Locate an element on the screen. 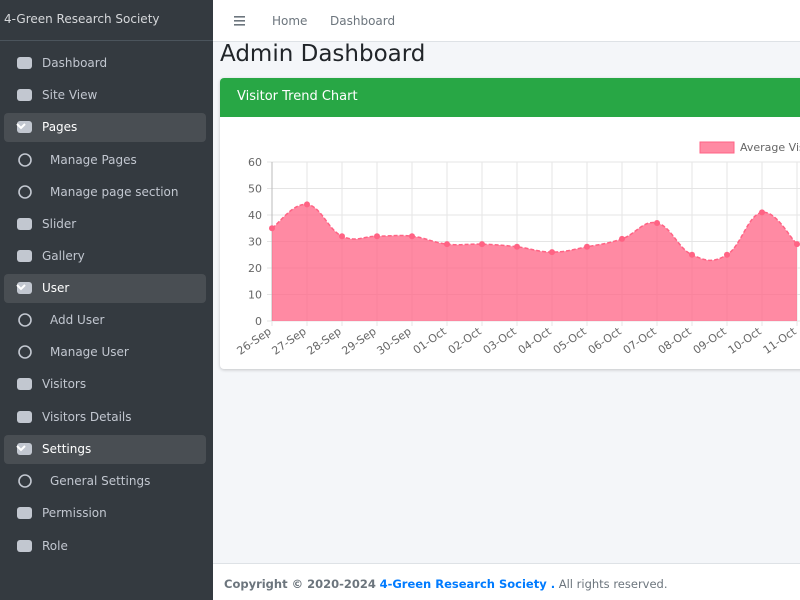 The image size is (800, 600). x-tick-label: 01-Oct is located at coordinates (430, 340).